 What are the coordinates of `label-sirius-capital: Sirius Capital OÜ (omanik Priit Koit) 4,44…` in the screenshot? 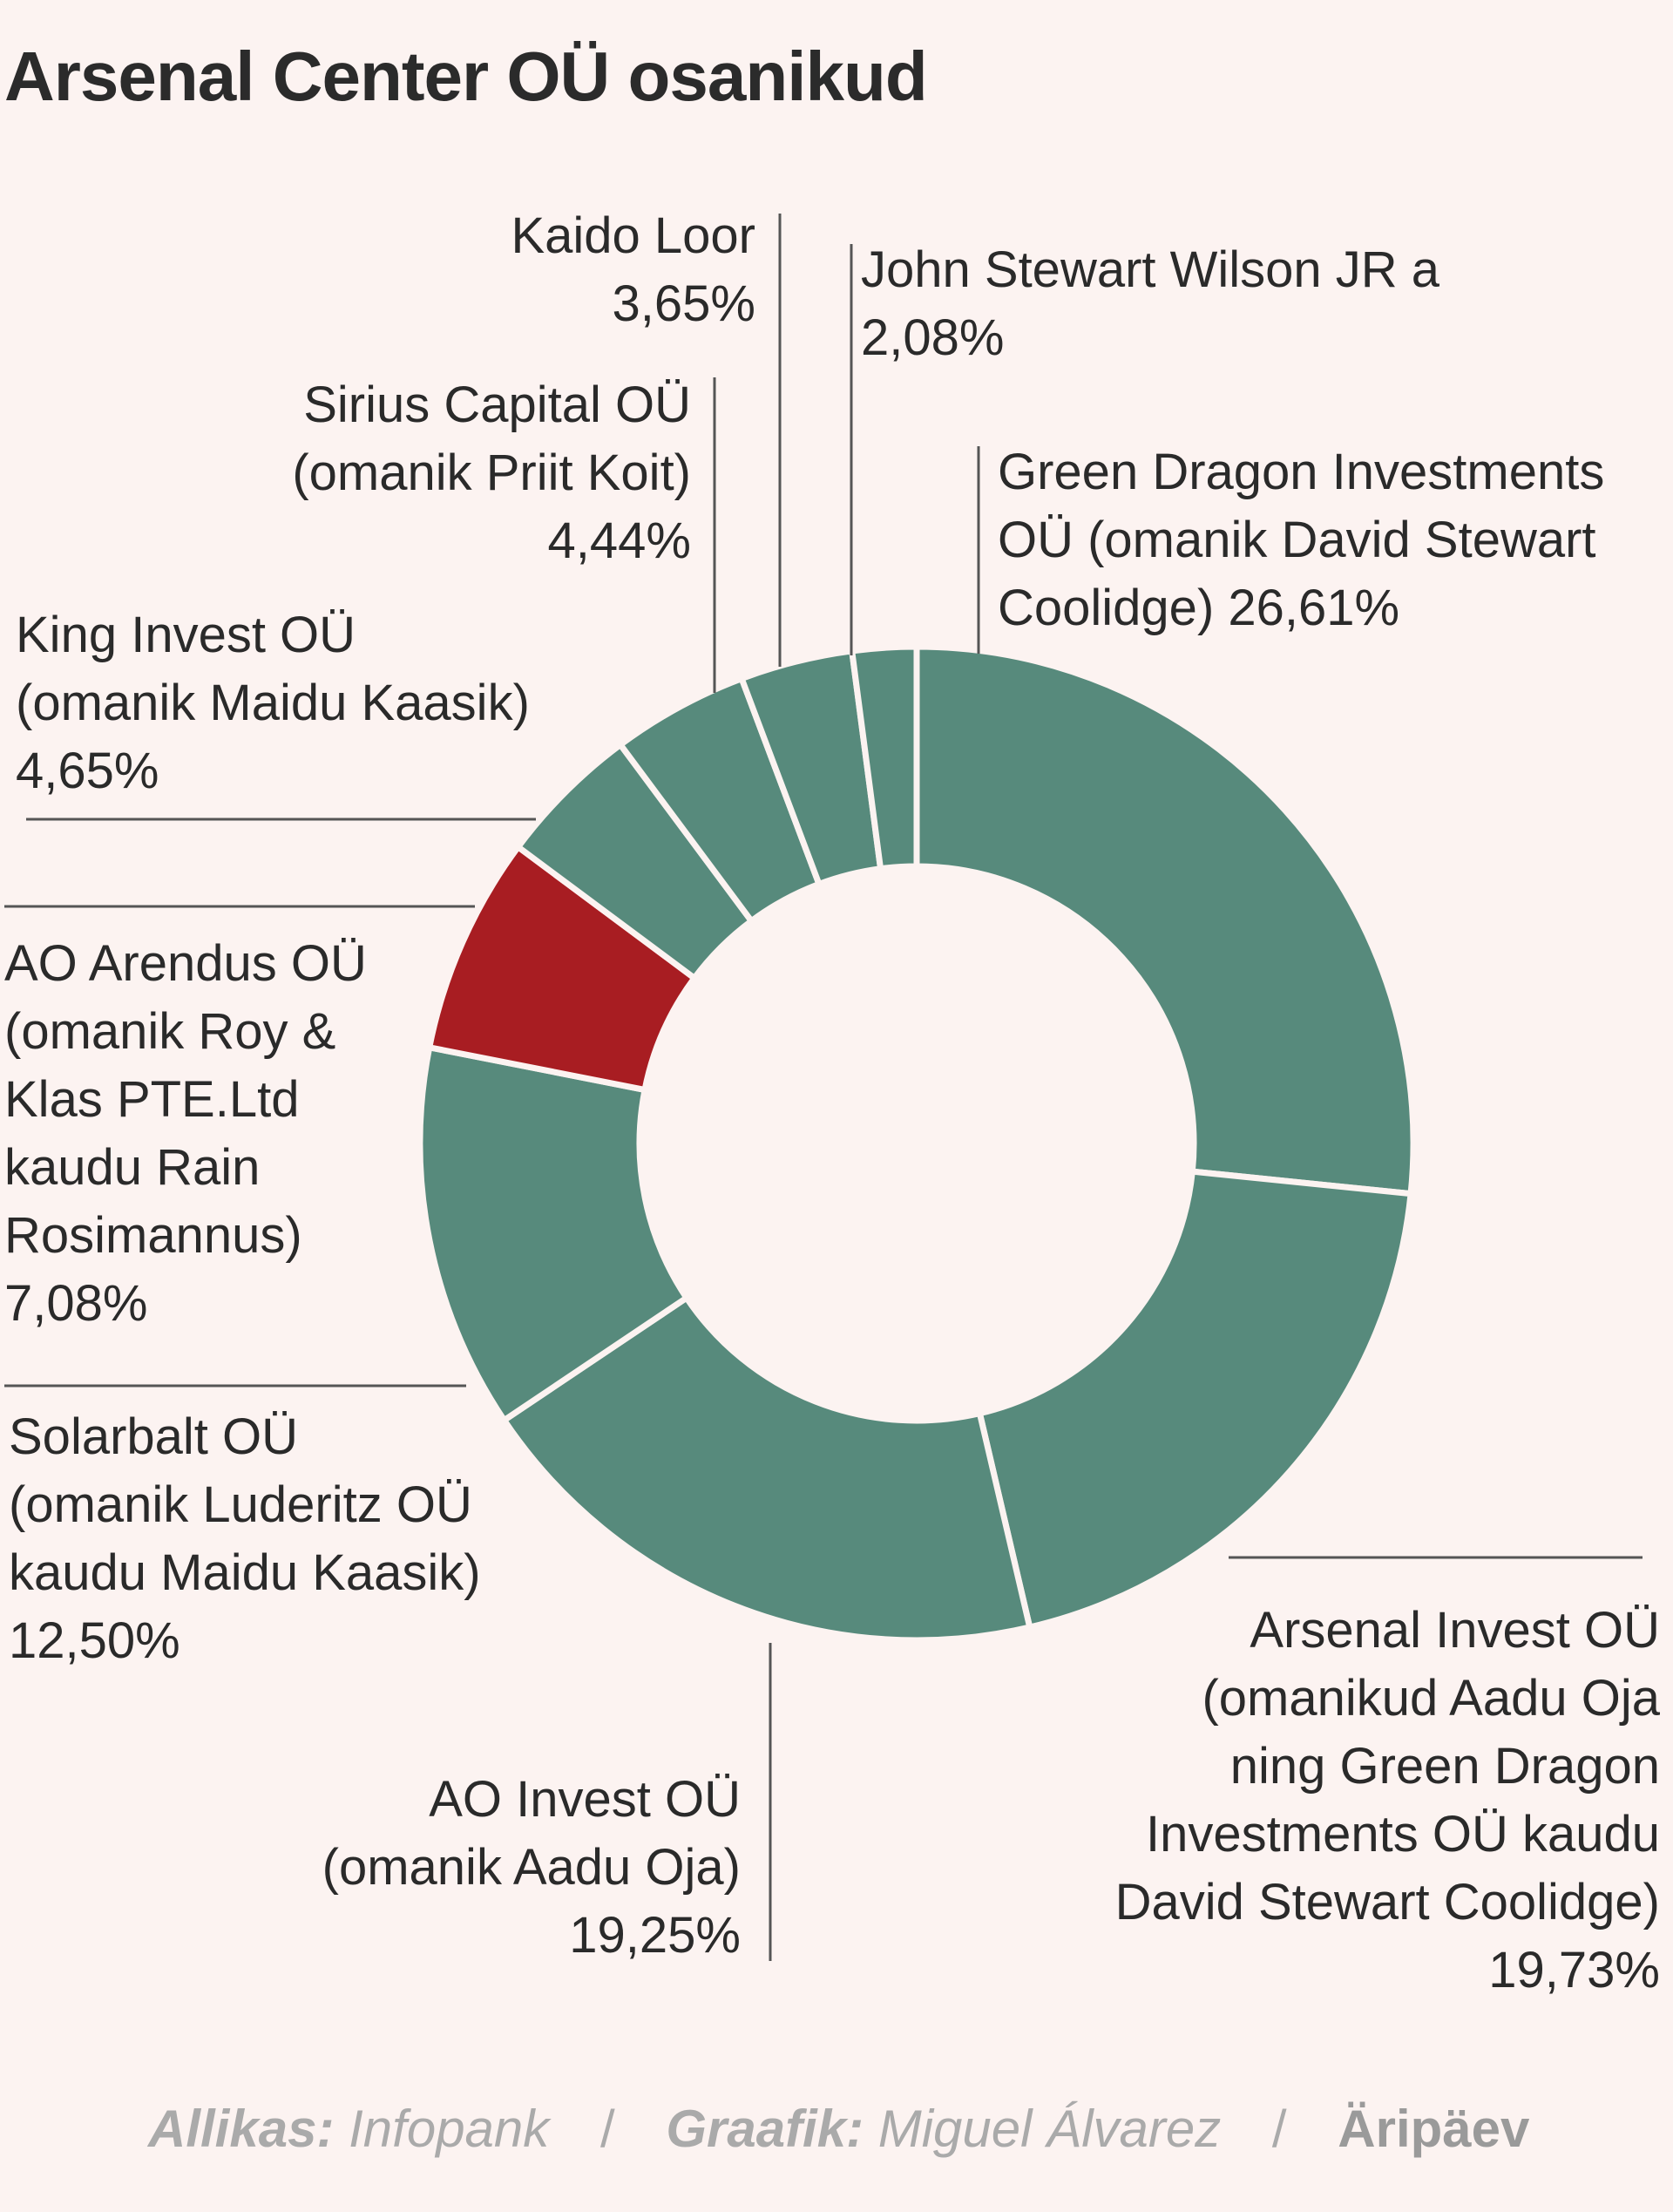 It's located at (491, 473).